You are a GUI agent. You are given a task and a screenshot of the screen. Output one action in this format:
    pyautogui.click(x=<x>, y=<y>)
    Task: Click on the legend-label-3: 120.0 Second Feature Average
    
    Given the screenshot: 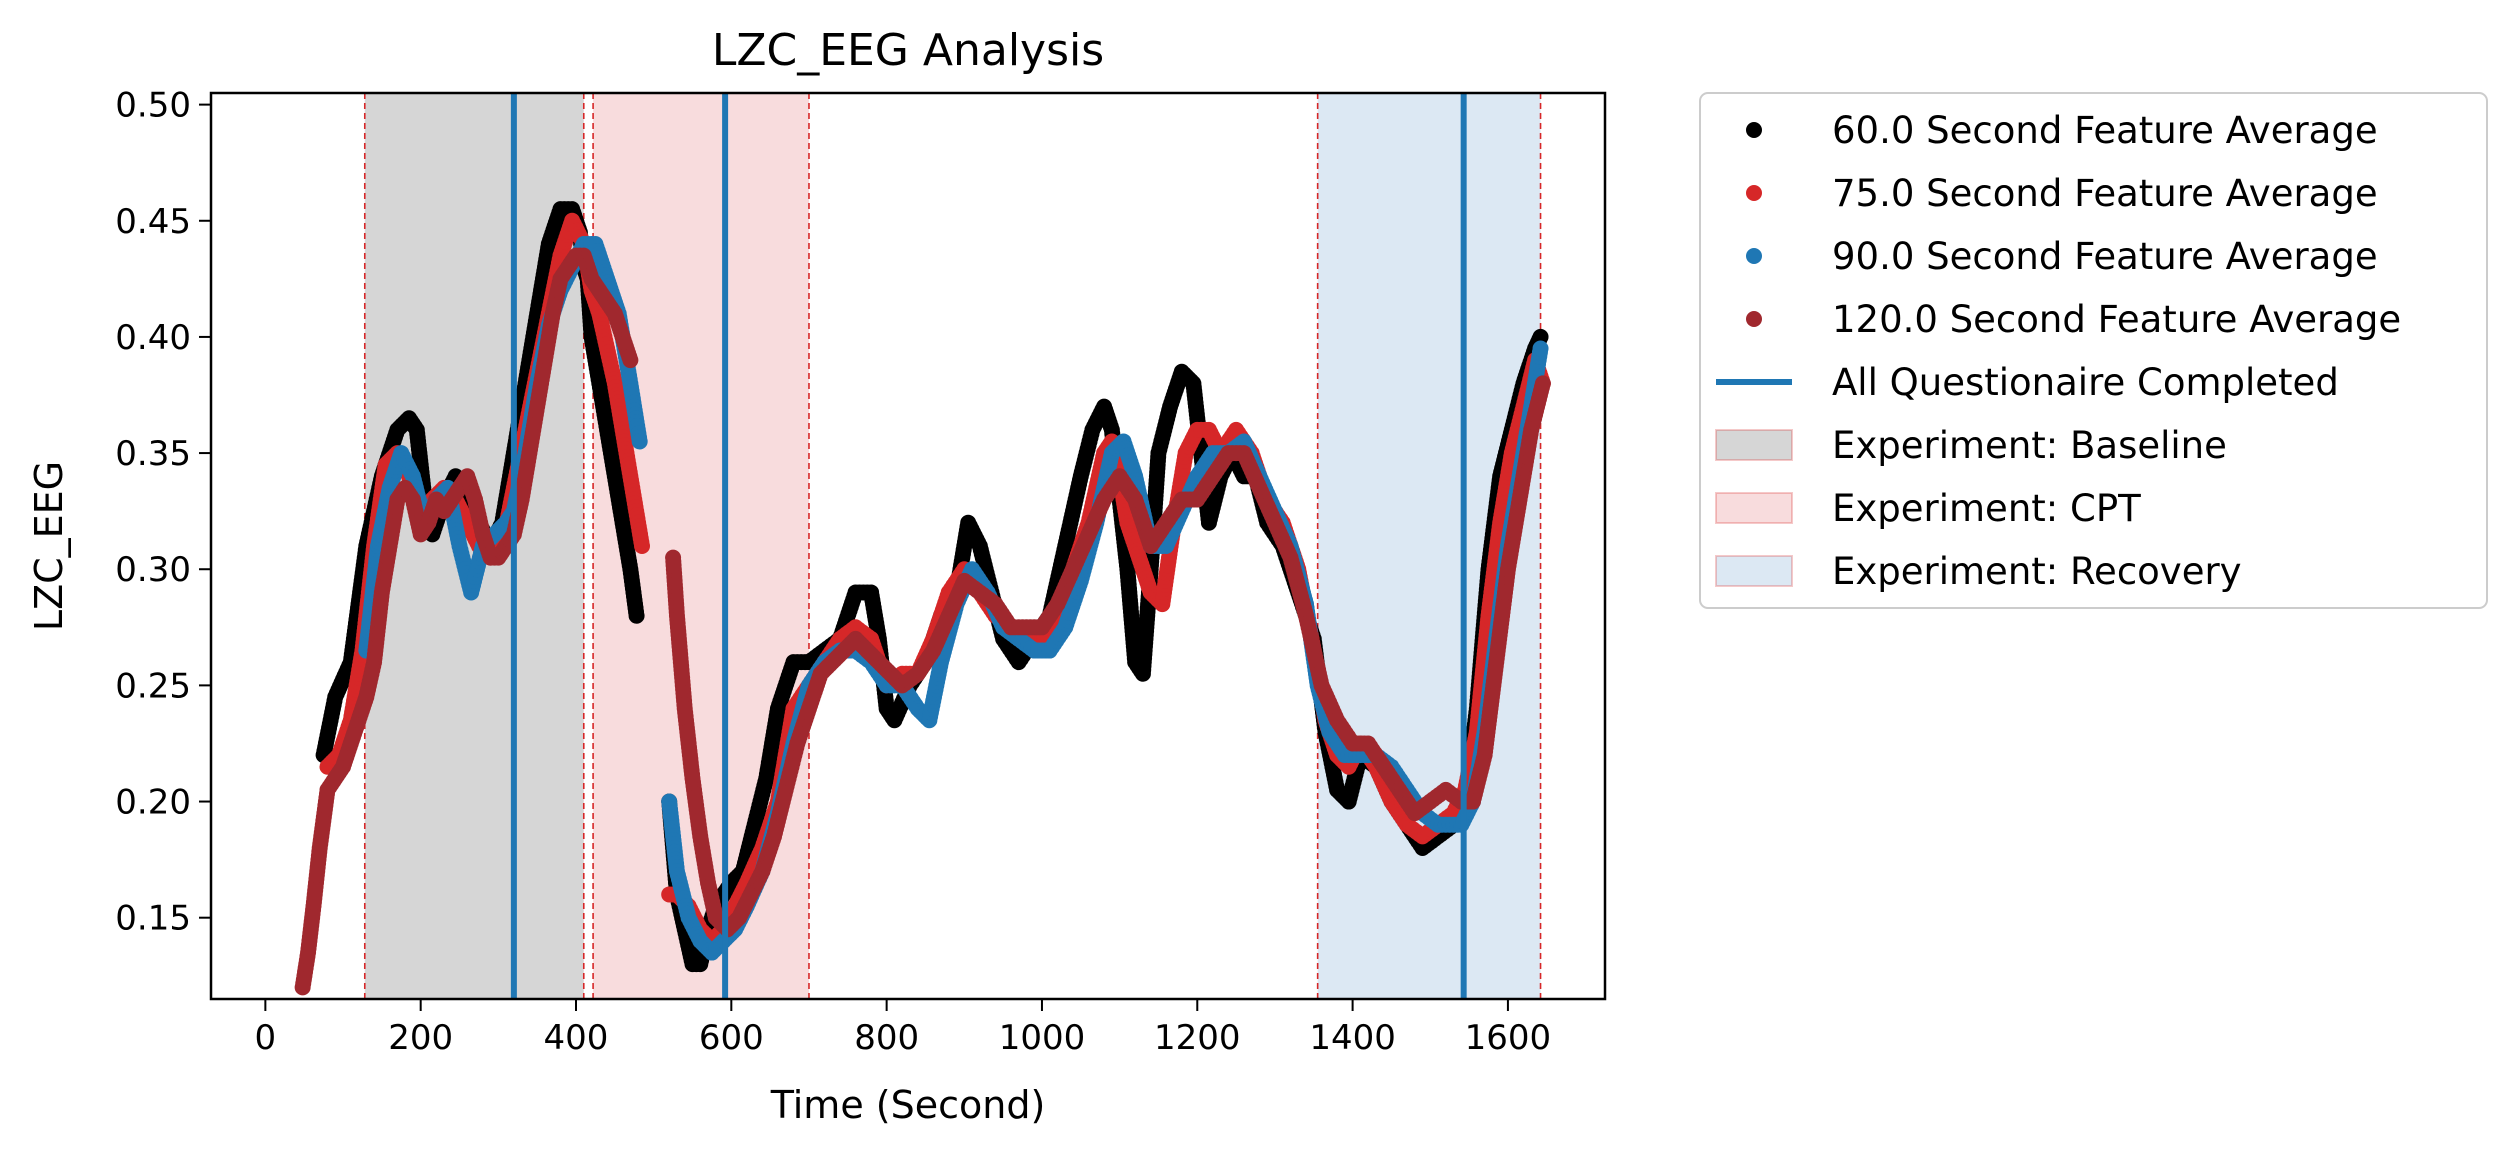 What is the action you would take?
    pyautogui.click(x=2116, y=319)
    